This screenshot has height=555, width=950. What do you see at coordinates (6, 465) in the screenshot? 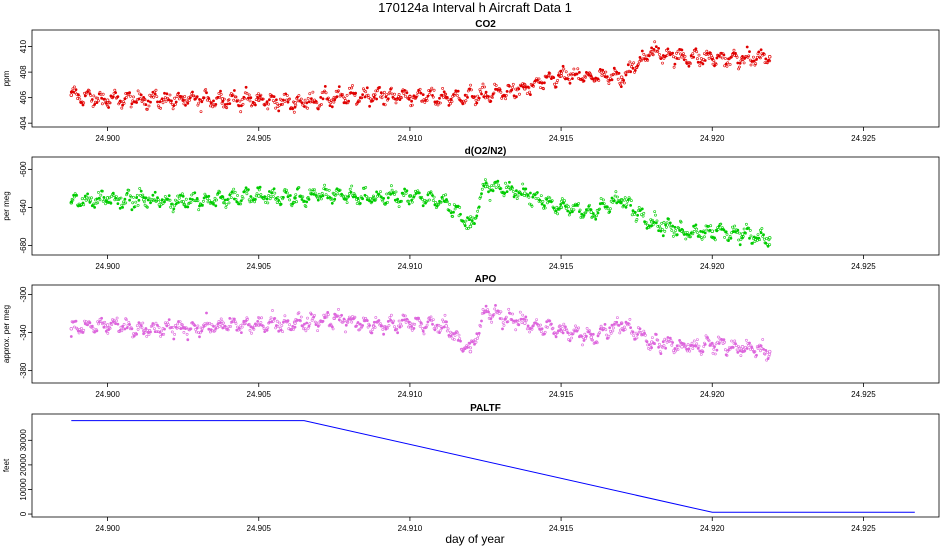
I see `y-axis-label-paltf: feet` at bounding box center [6, 465].